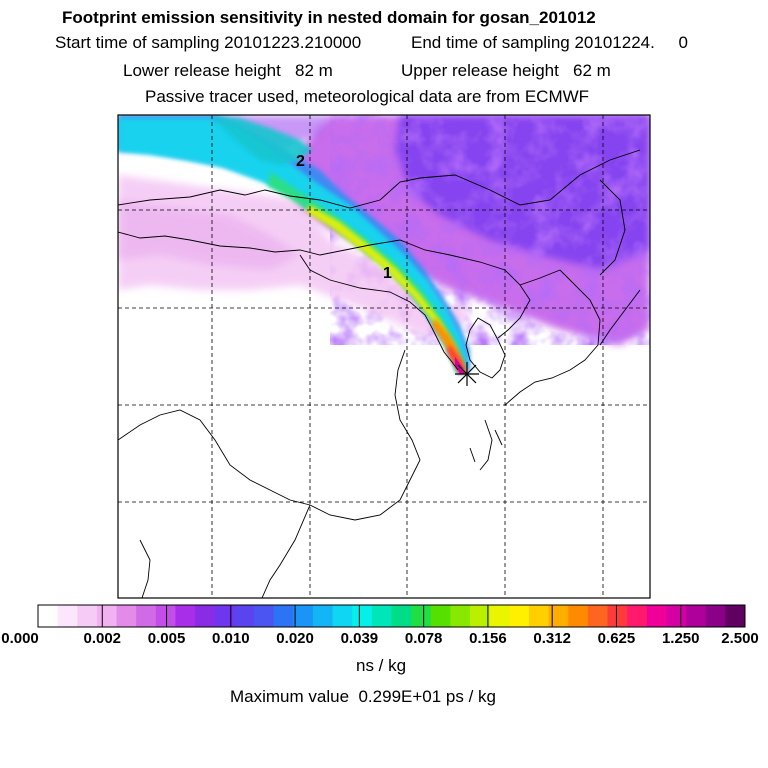 This screenshot has height=768, width=768. I want to click on upper-release-height: Upper release height 62 m, so click(506, 70).